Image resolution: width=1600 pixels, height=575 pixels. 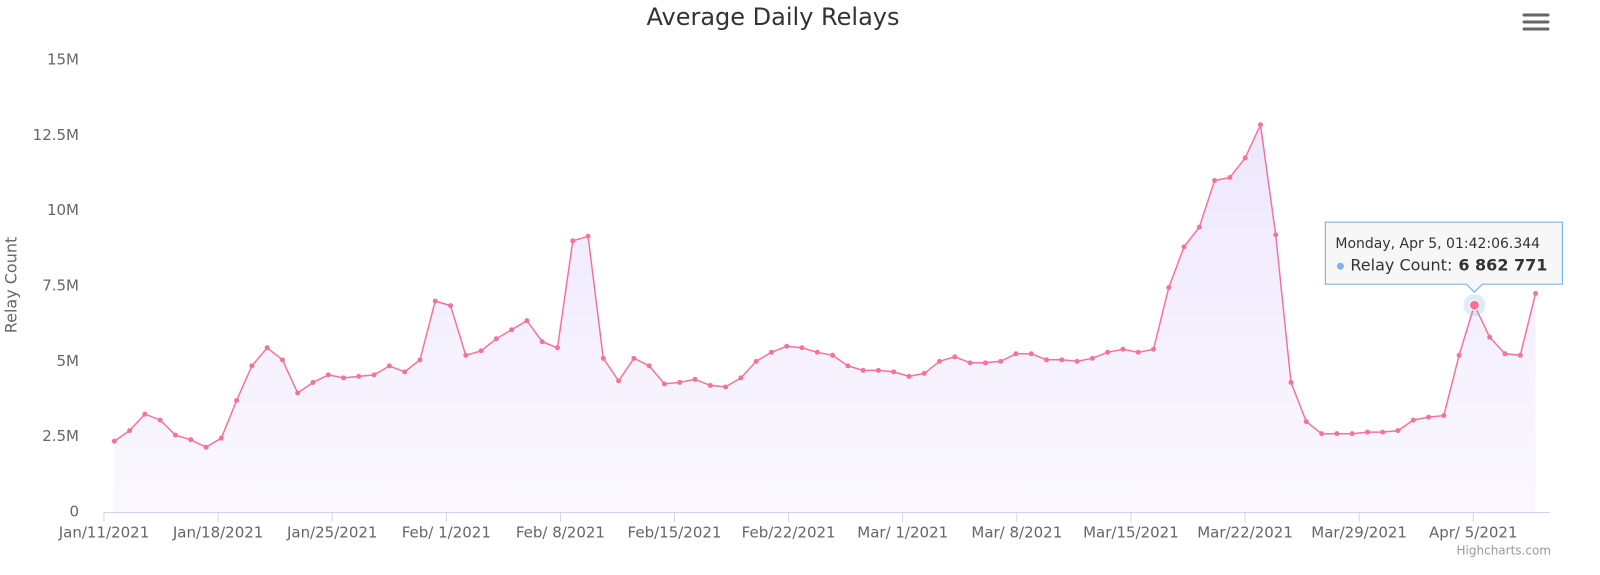 What do you see at coordinates (1504, 551) in the screenshot?
I see `credits: Highcharts.com` at bounding box center [1504, 551].